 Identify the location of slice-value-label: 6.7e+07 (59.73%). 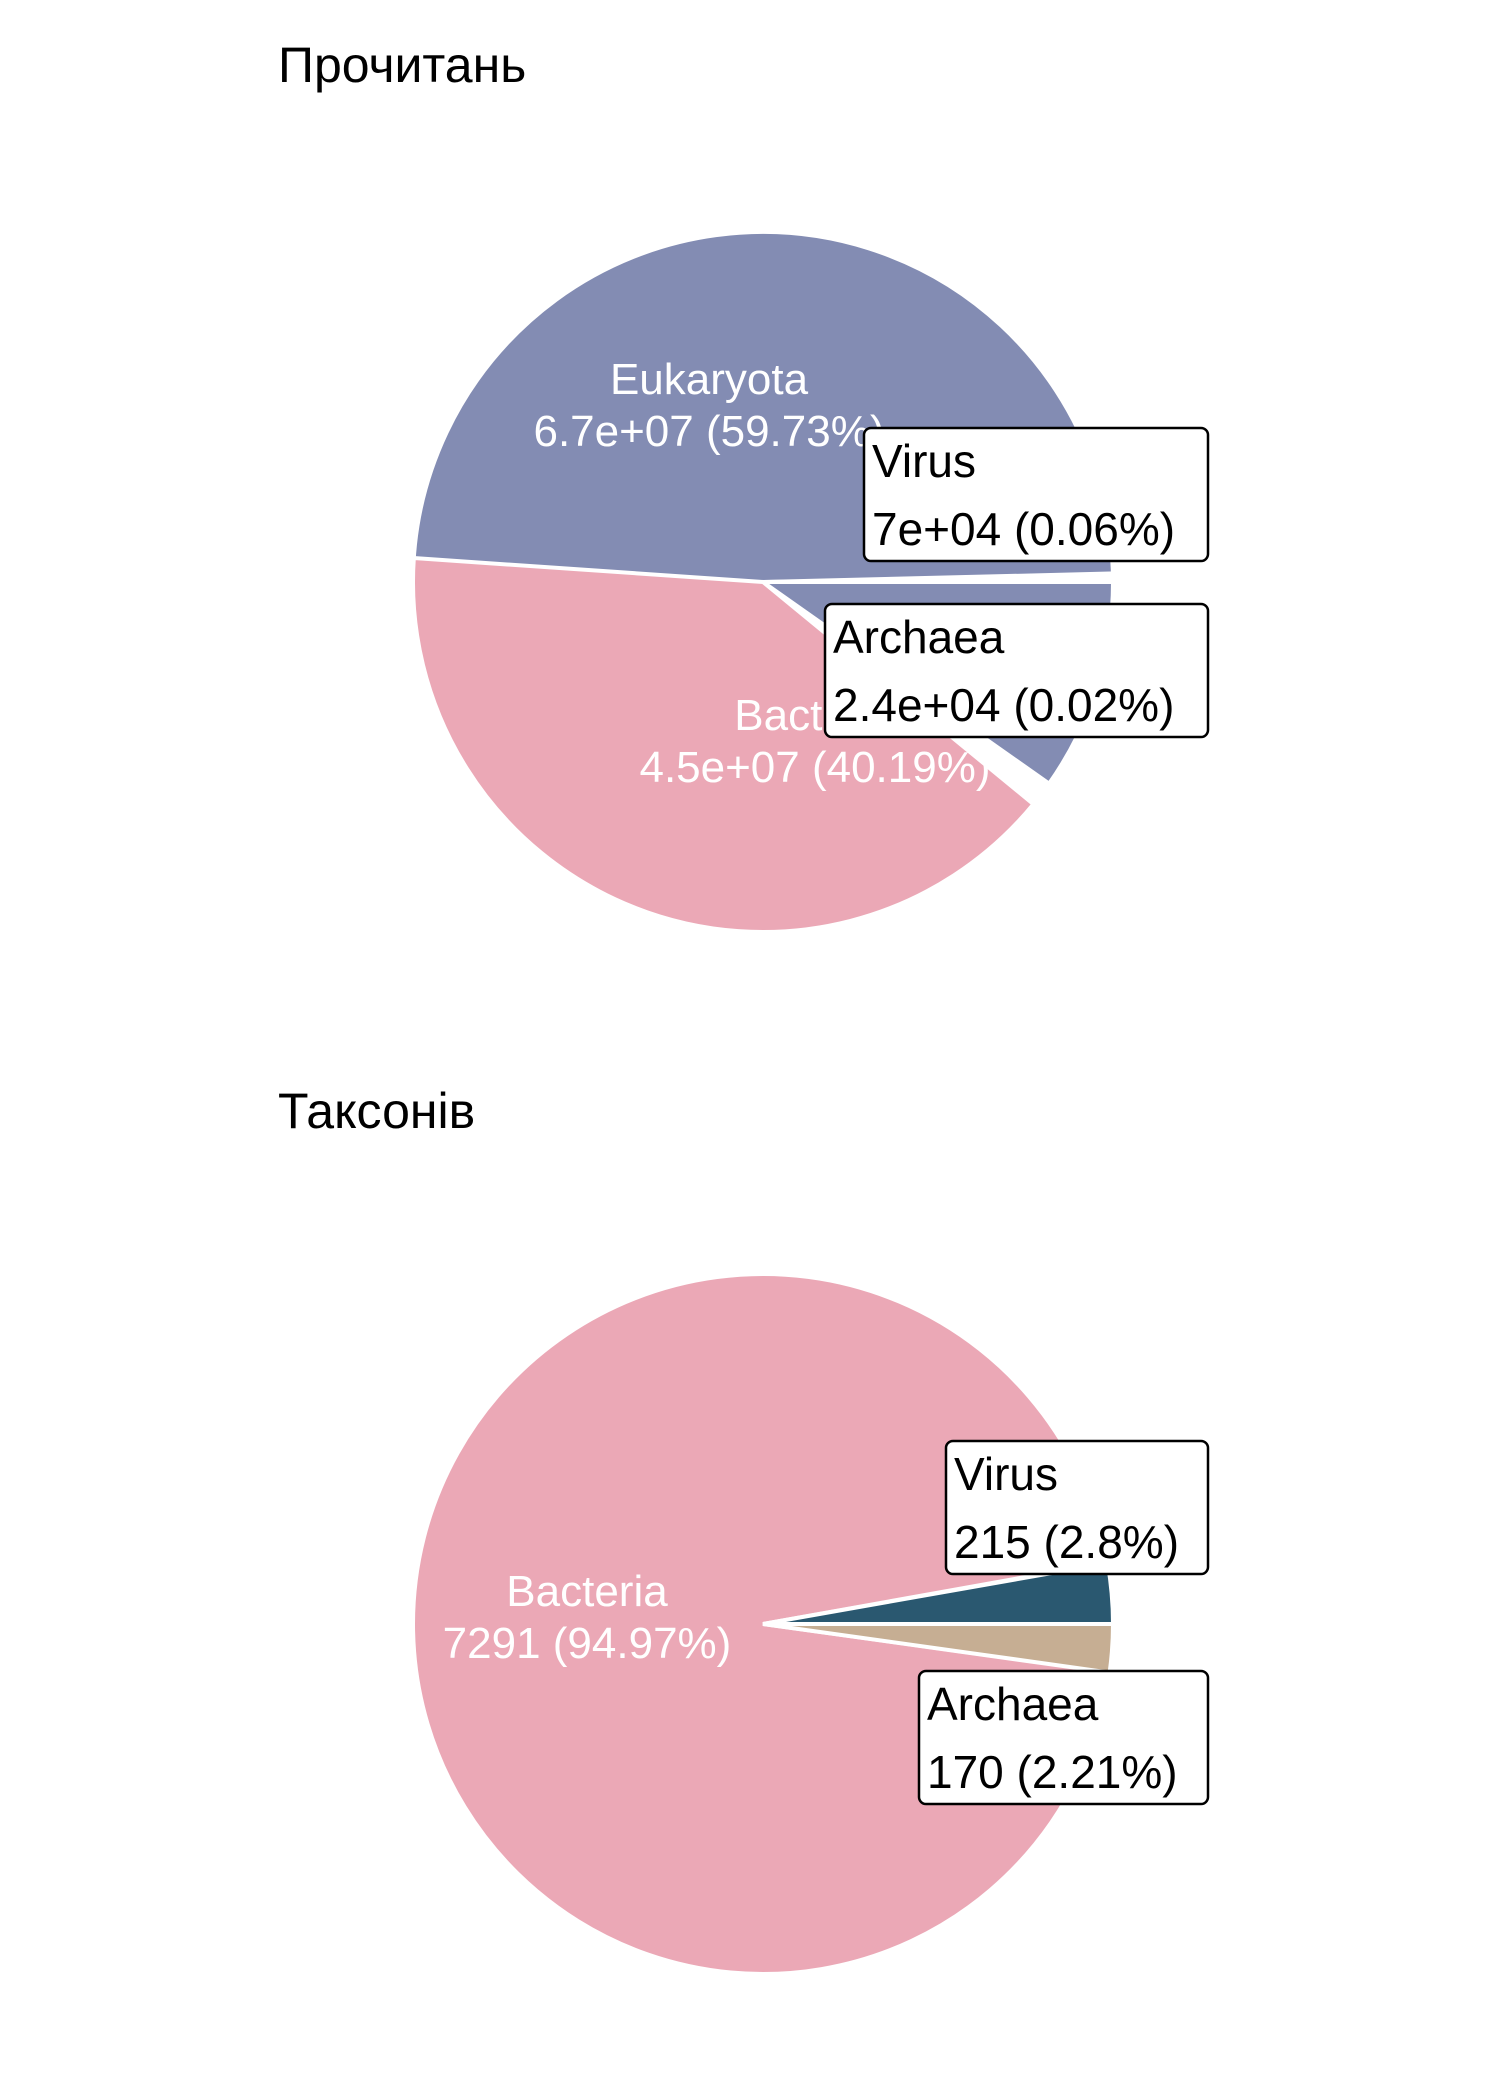
(708, 431).